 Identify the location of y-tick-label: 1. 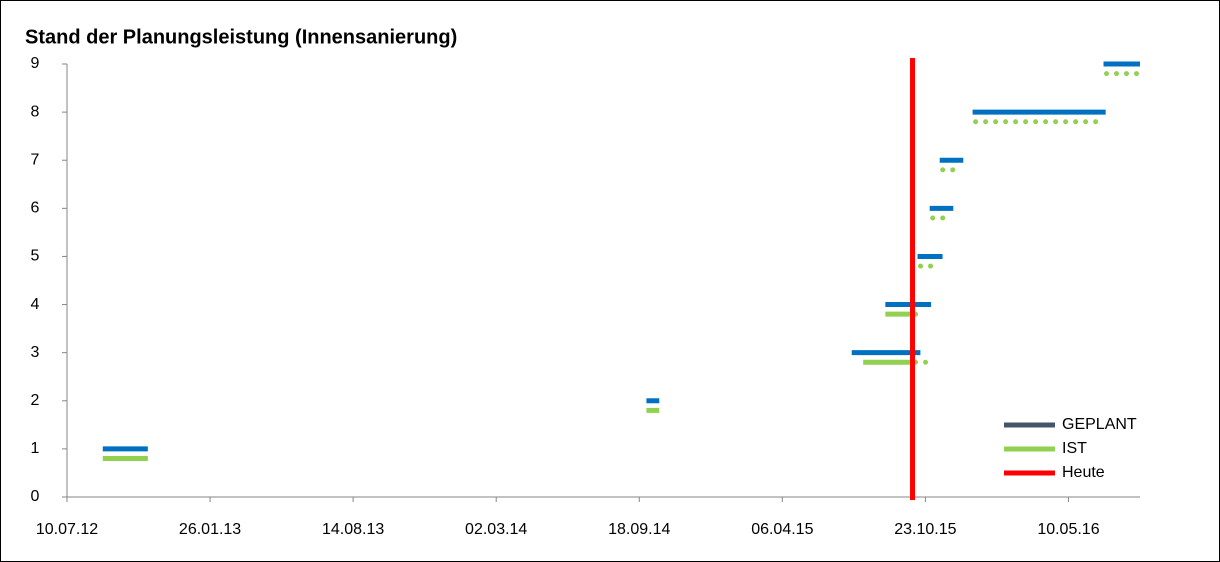
(35, 448).